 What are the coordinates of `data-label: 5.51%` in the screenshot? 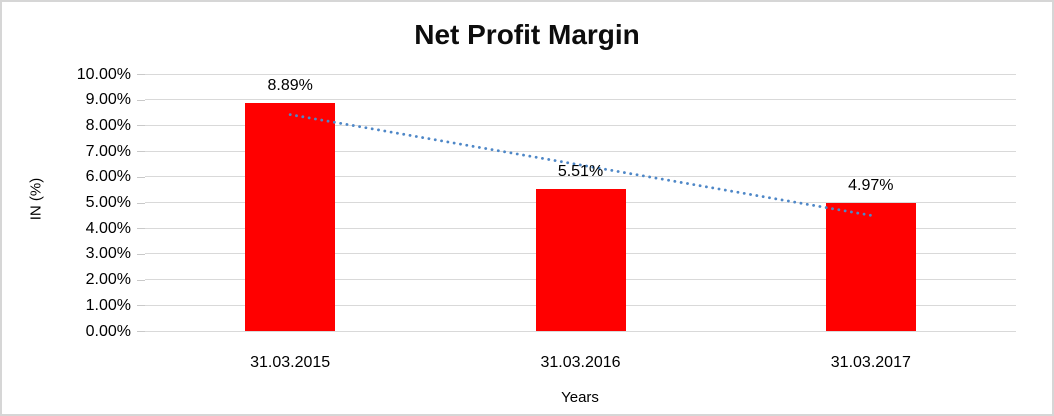 It's located at (580, 172).